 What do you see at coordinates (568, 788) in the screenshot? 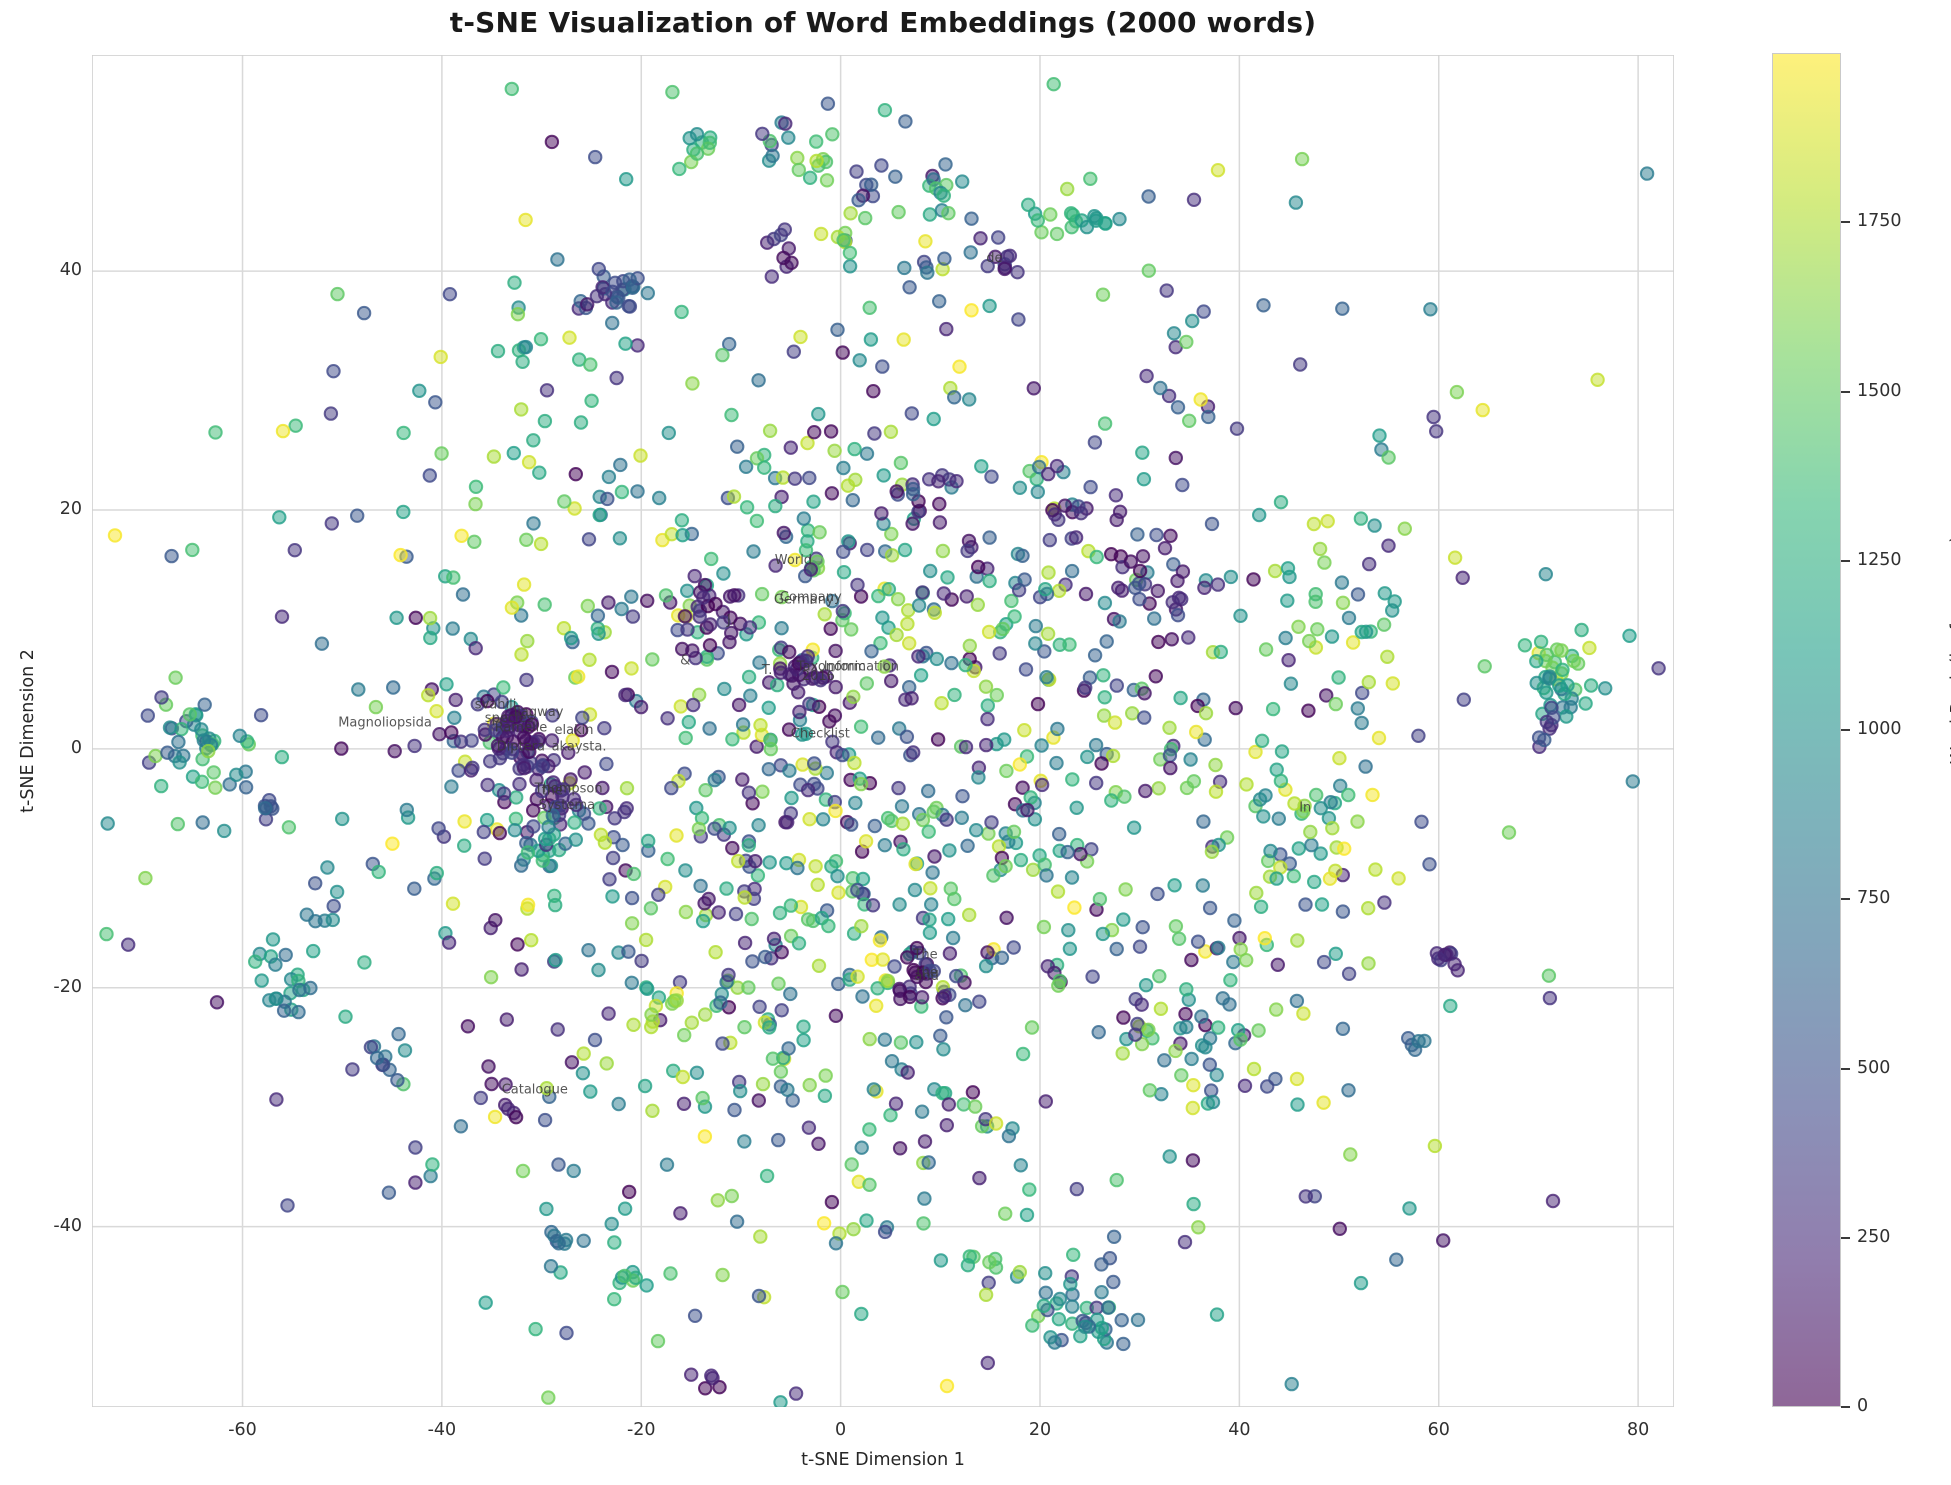
I see `annotation-label: Thompson` at bounding box center [568, 788].